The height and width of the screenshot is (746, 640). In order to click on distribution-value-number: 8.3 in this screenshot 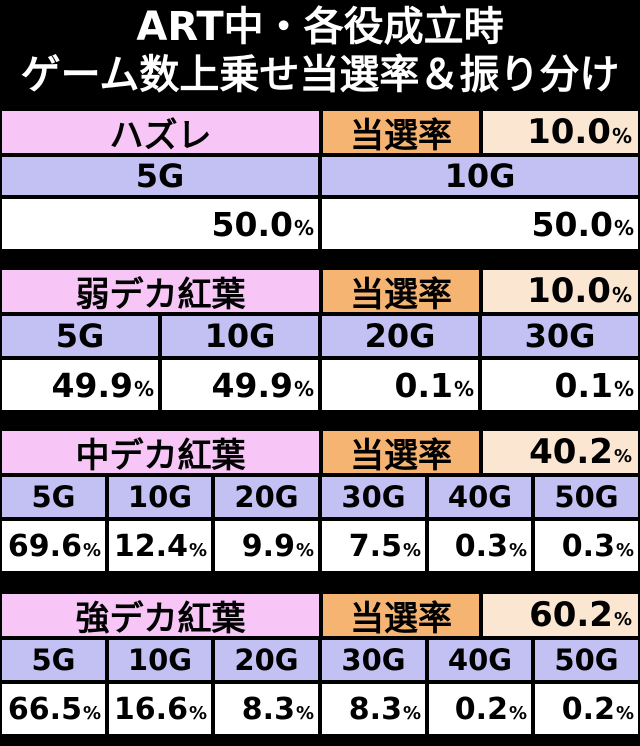, I will do `click(268, 709)`.